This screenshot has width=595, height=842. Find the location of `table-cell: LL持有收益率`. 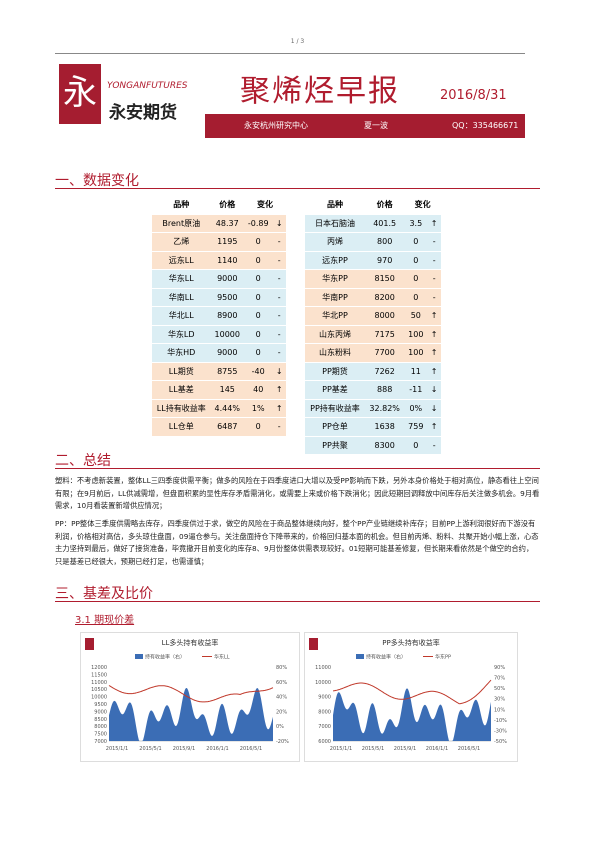

table-cell: LL持有收益率 is located at coordinates (181, 408).